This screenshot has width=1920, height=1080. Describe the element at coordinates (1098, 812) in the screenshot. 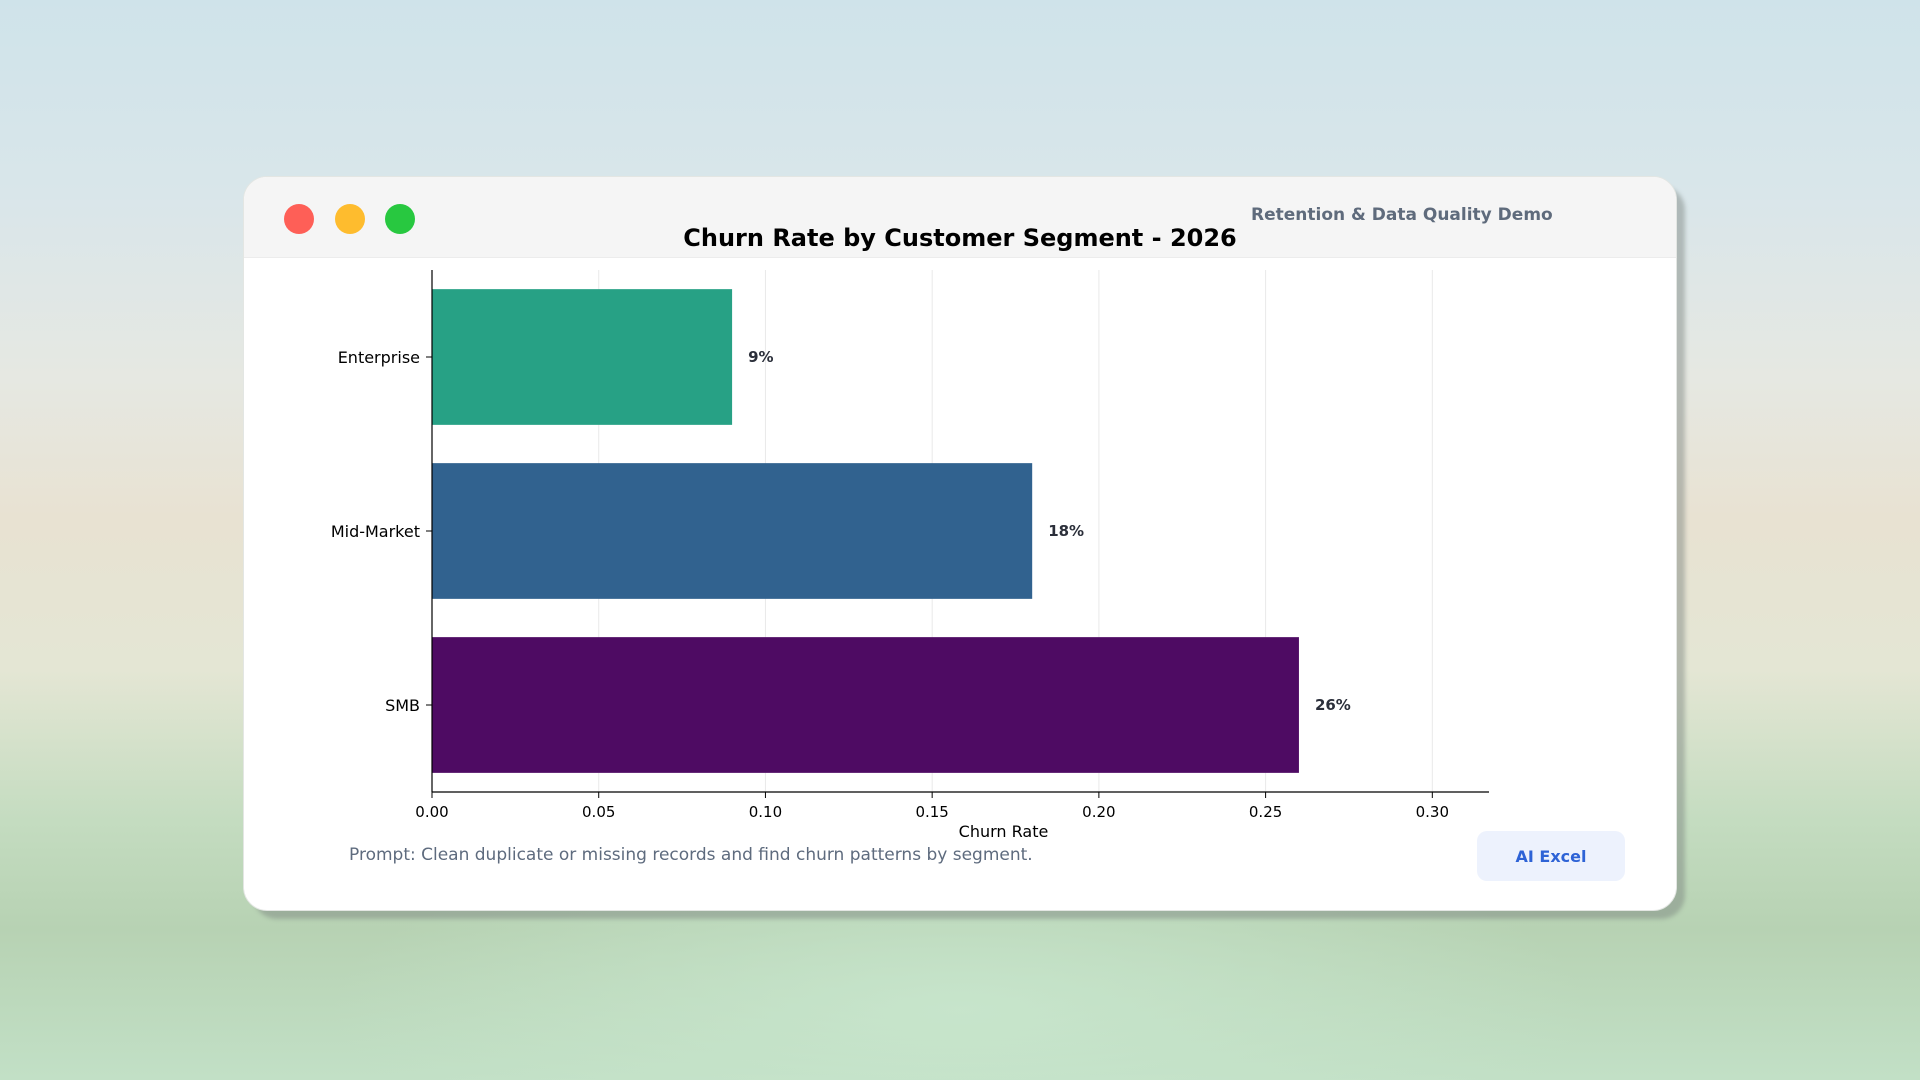

I see `x-tick-label: 0.20` at that location.